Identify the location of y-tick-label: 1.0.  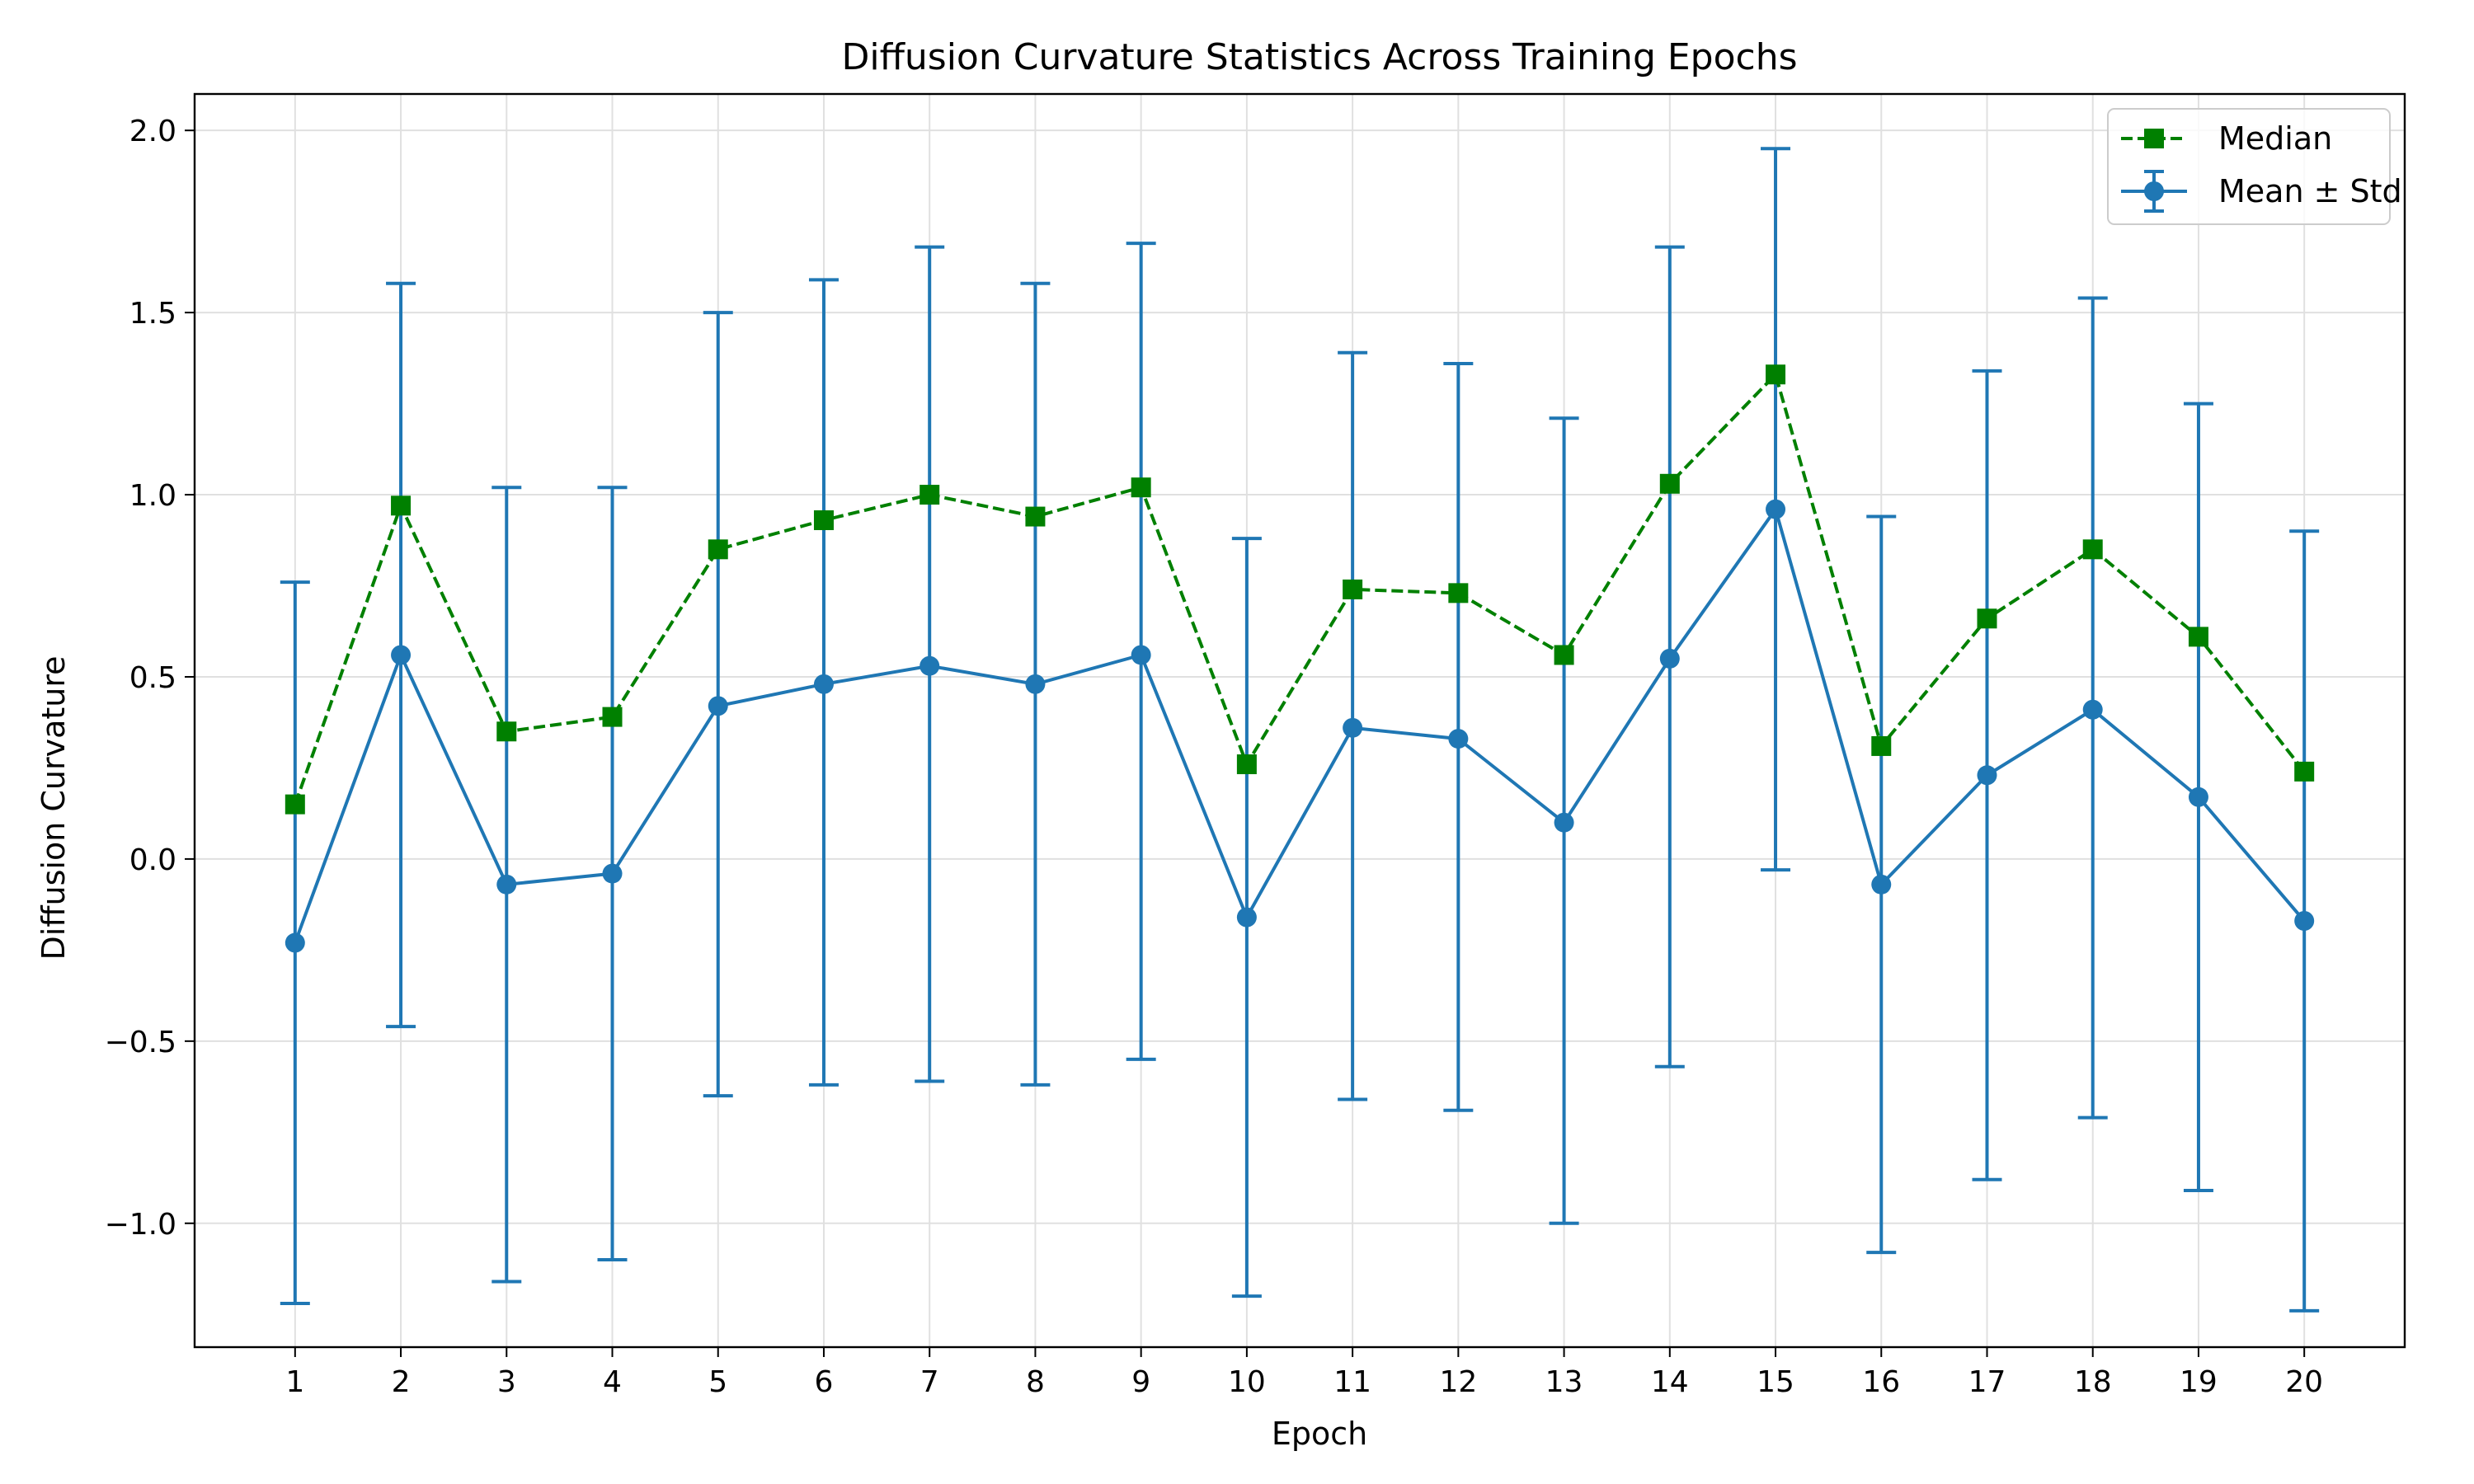
(152, 496).